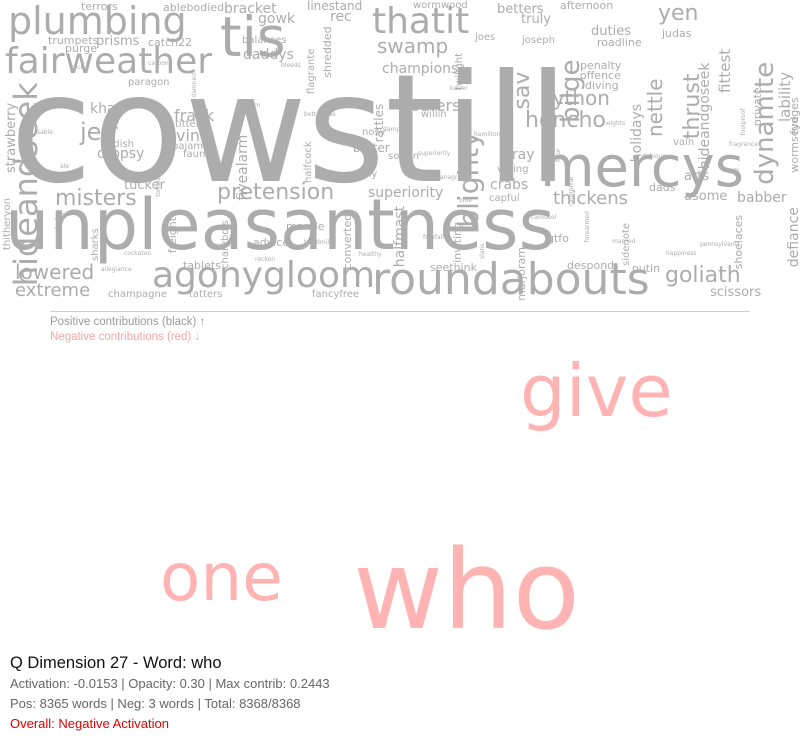  What do you see at coordinates (45, 132) in the screenshot?
I see `word-sable: sable` at bounding box center [45, 132].